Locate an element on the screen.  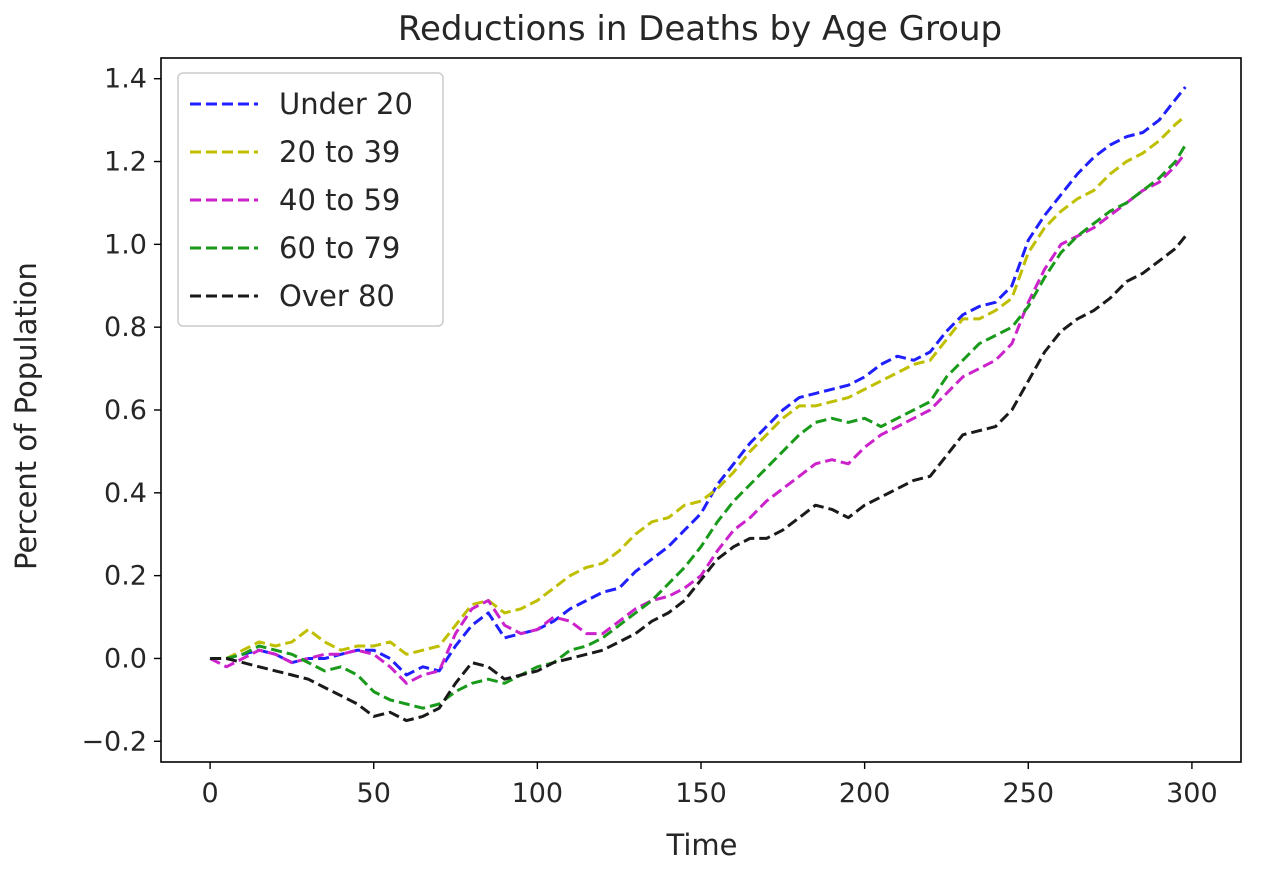
y-tick-label: 1.2 is located at coordinates (125, 162).